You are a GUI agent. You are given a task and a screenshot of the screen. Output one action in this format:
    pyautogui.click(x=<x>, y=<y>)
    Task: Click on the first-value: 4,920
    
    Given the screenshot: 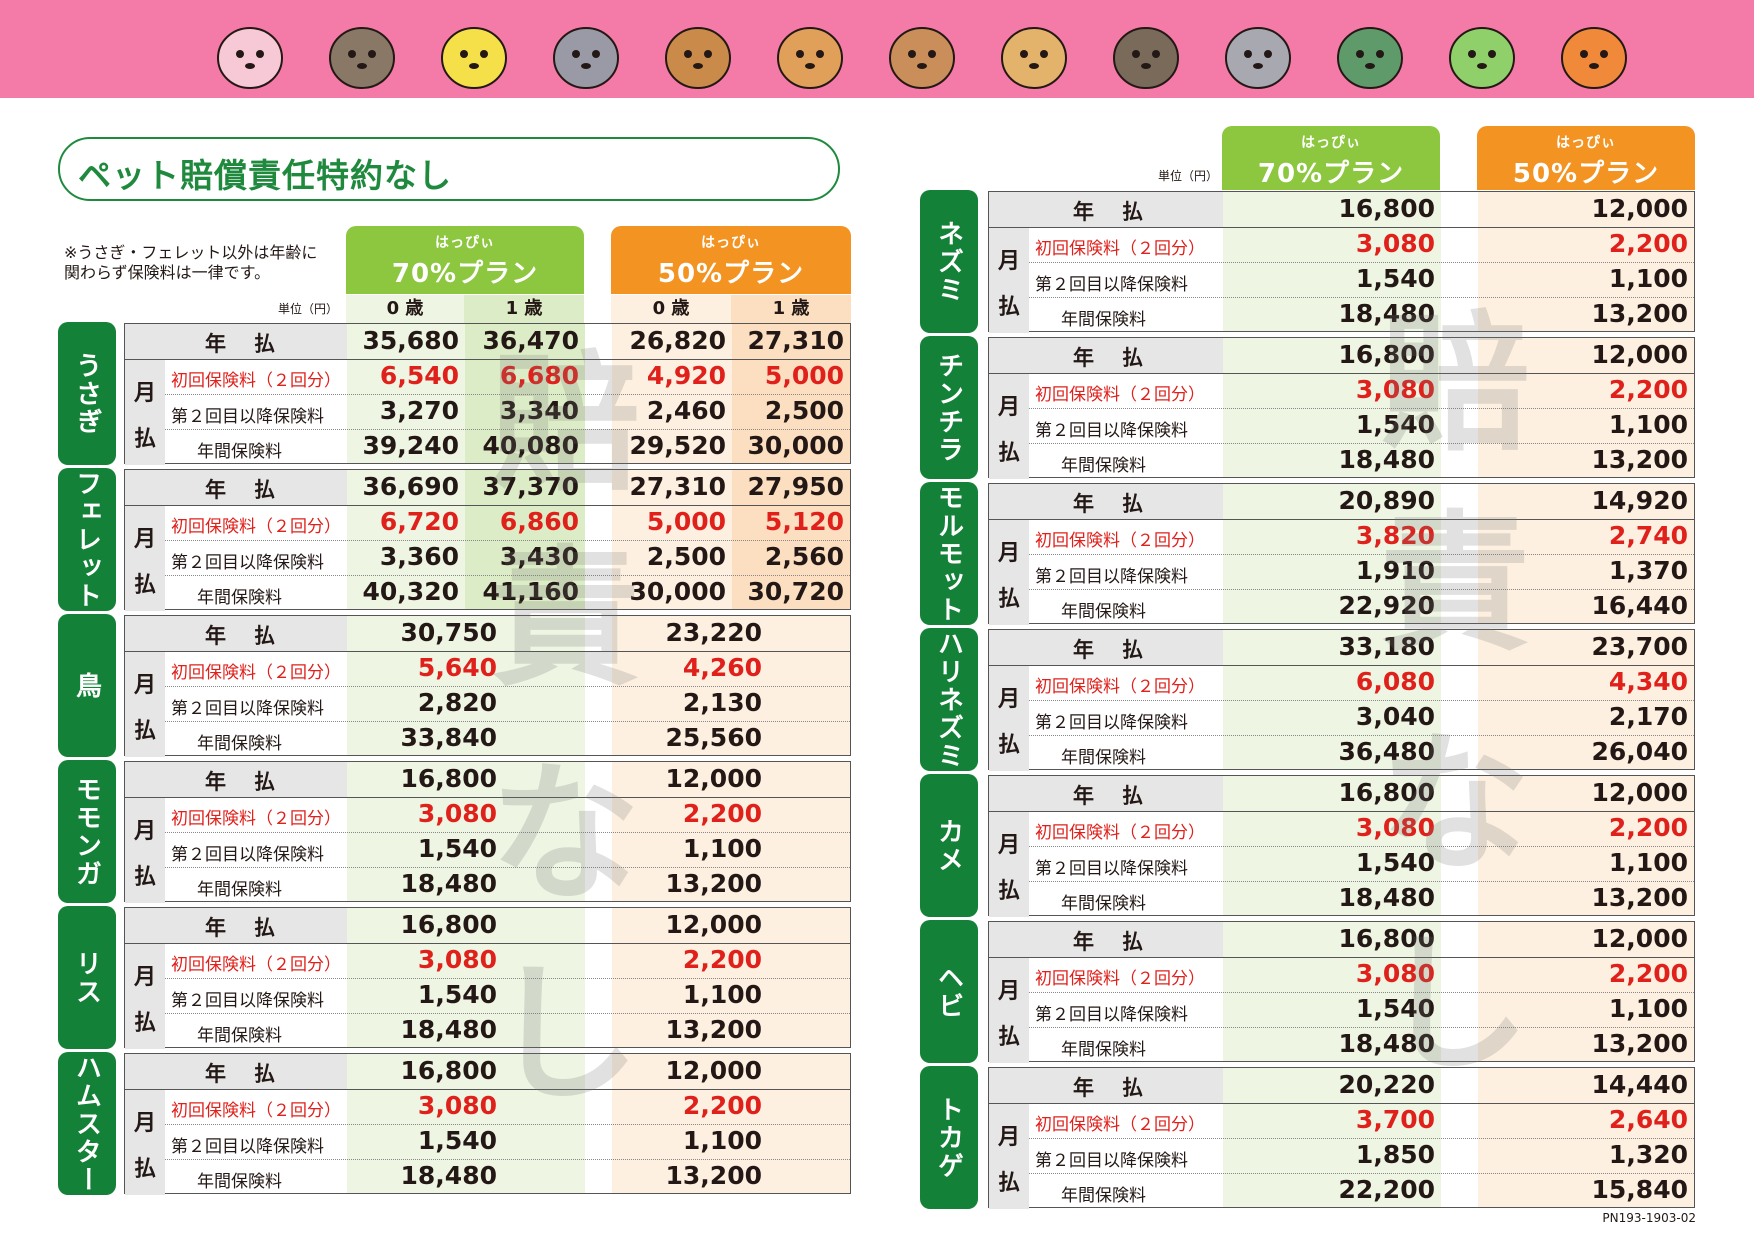 What is the action you would take?
    pyautogui.click(x=686, y=375)
    